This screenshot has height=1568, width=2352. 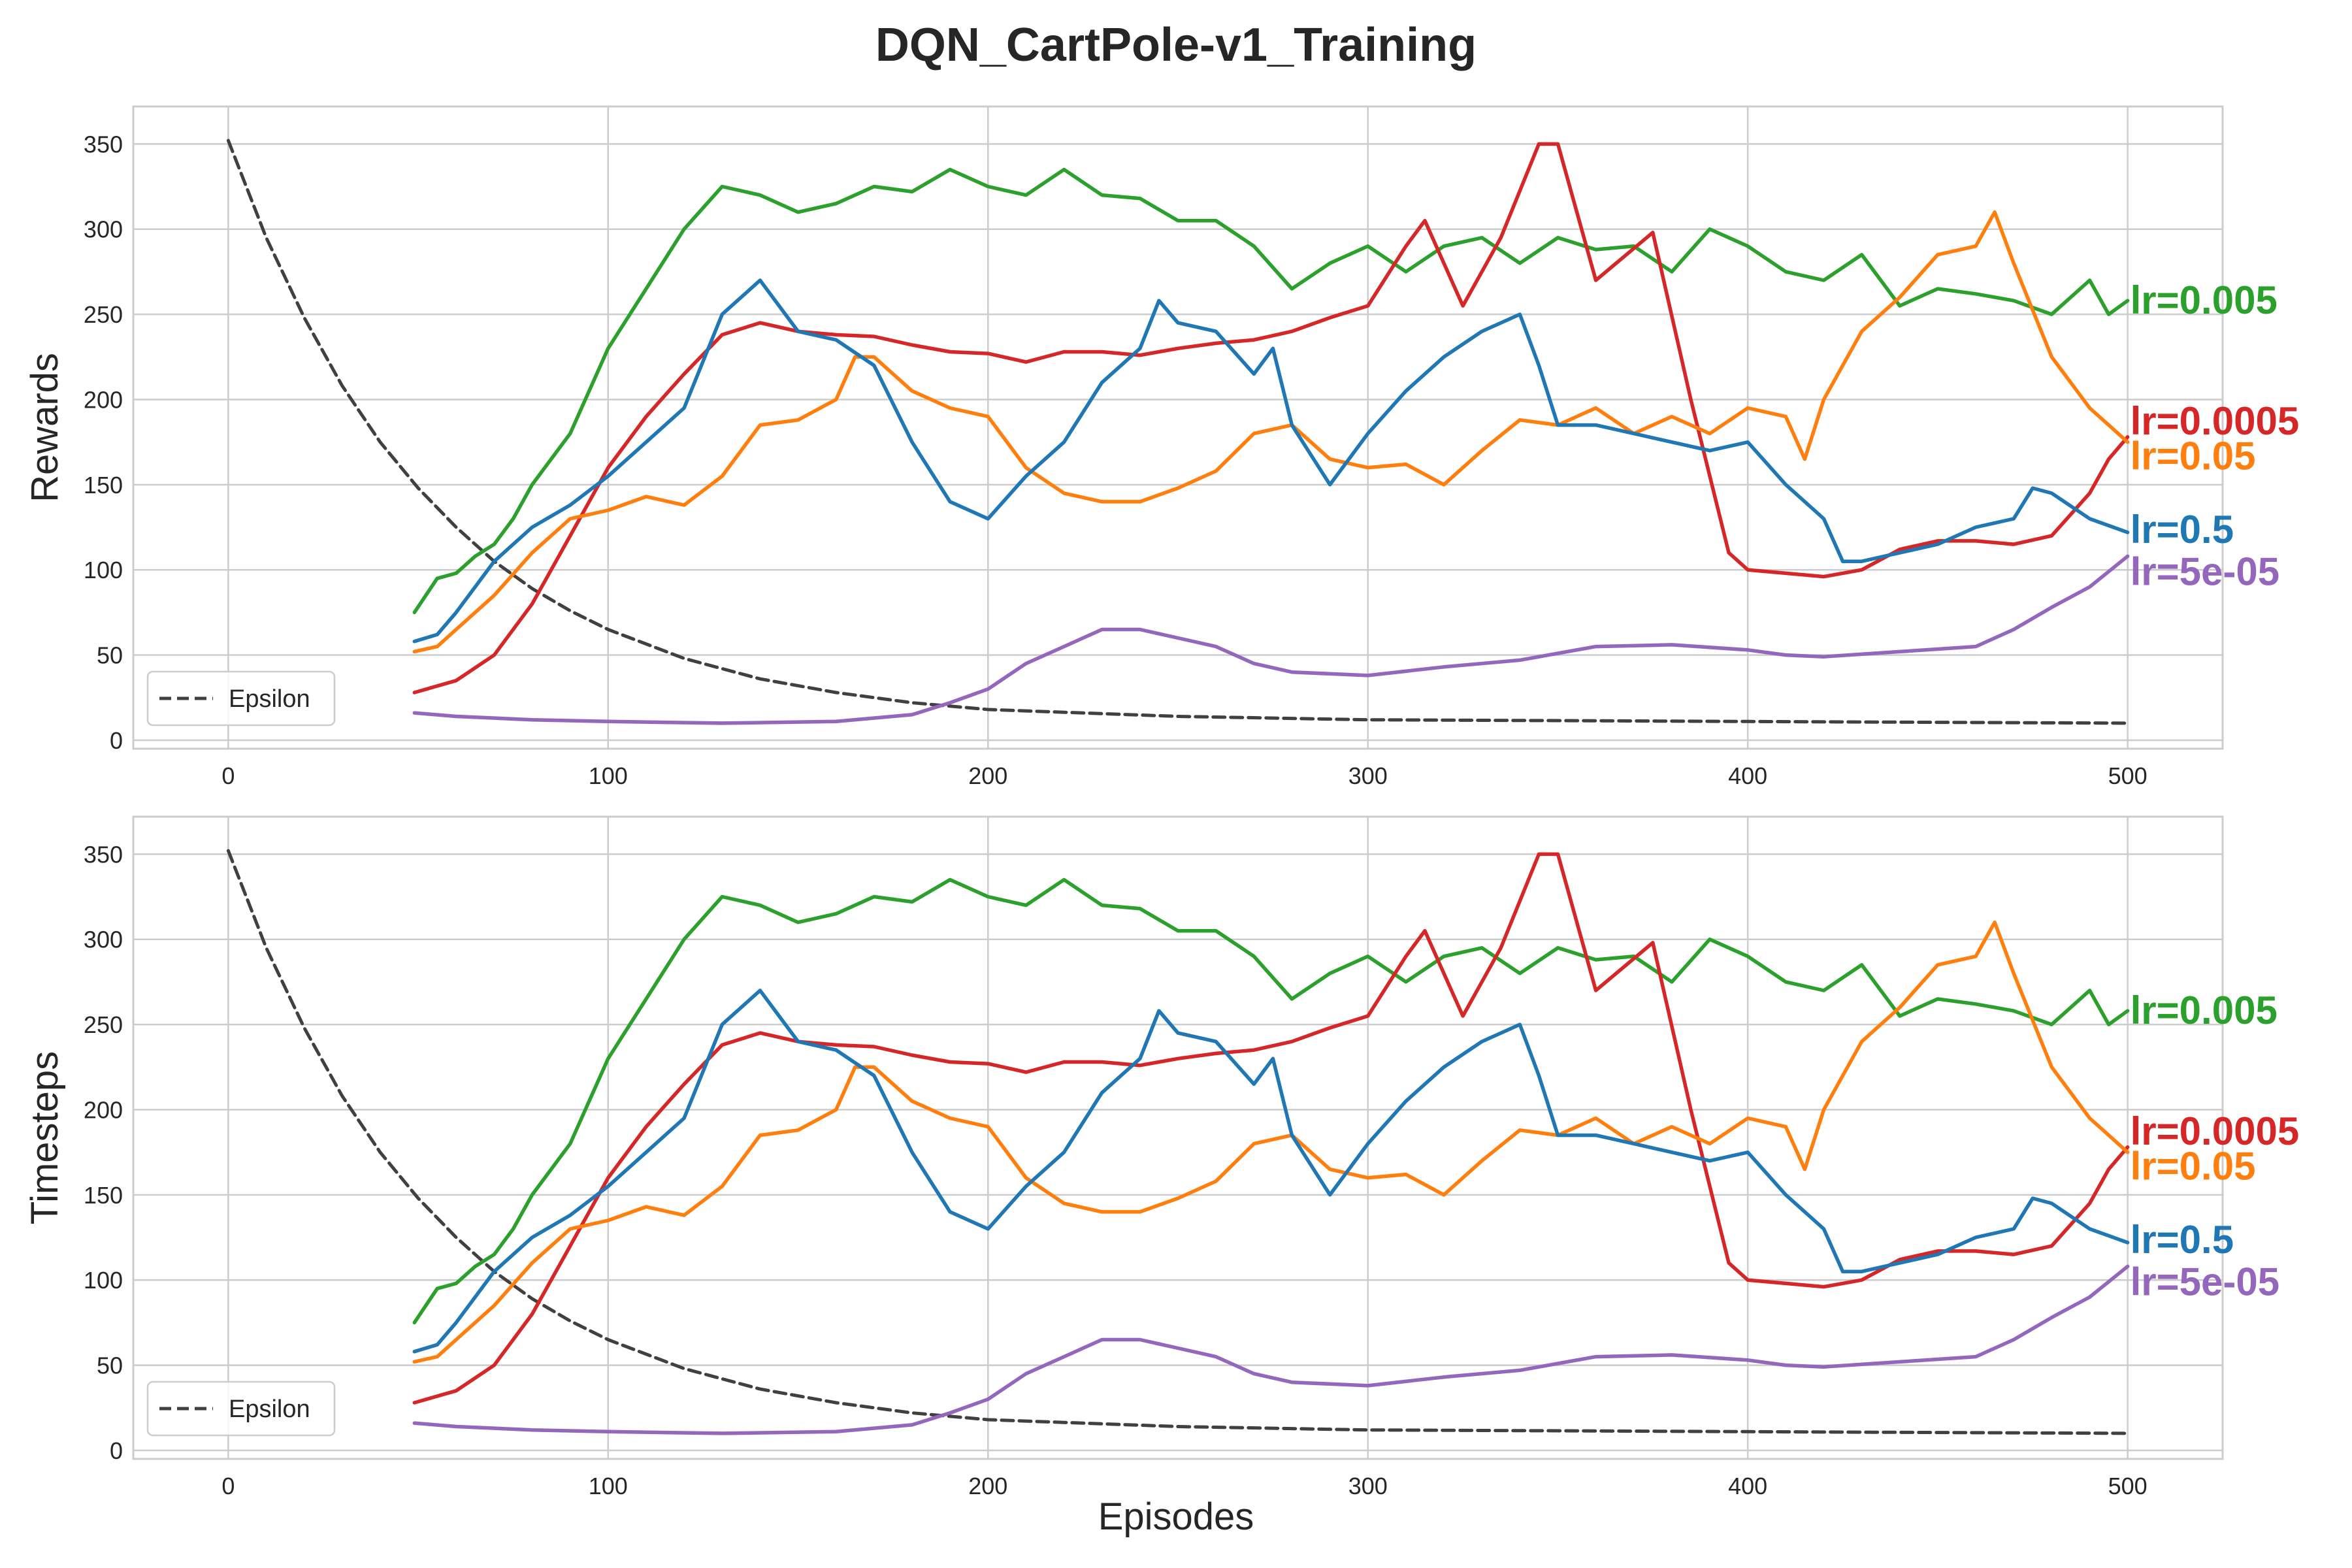 I want to click on chart-title: DQN_CartPole-v1_Training, so click(x=1176, y=45).